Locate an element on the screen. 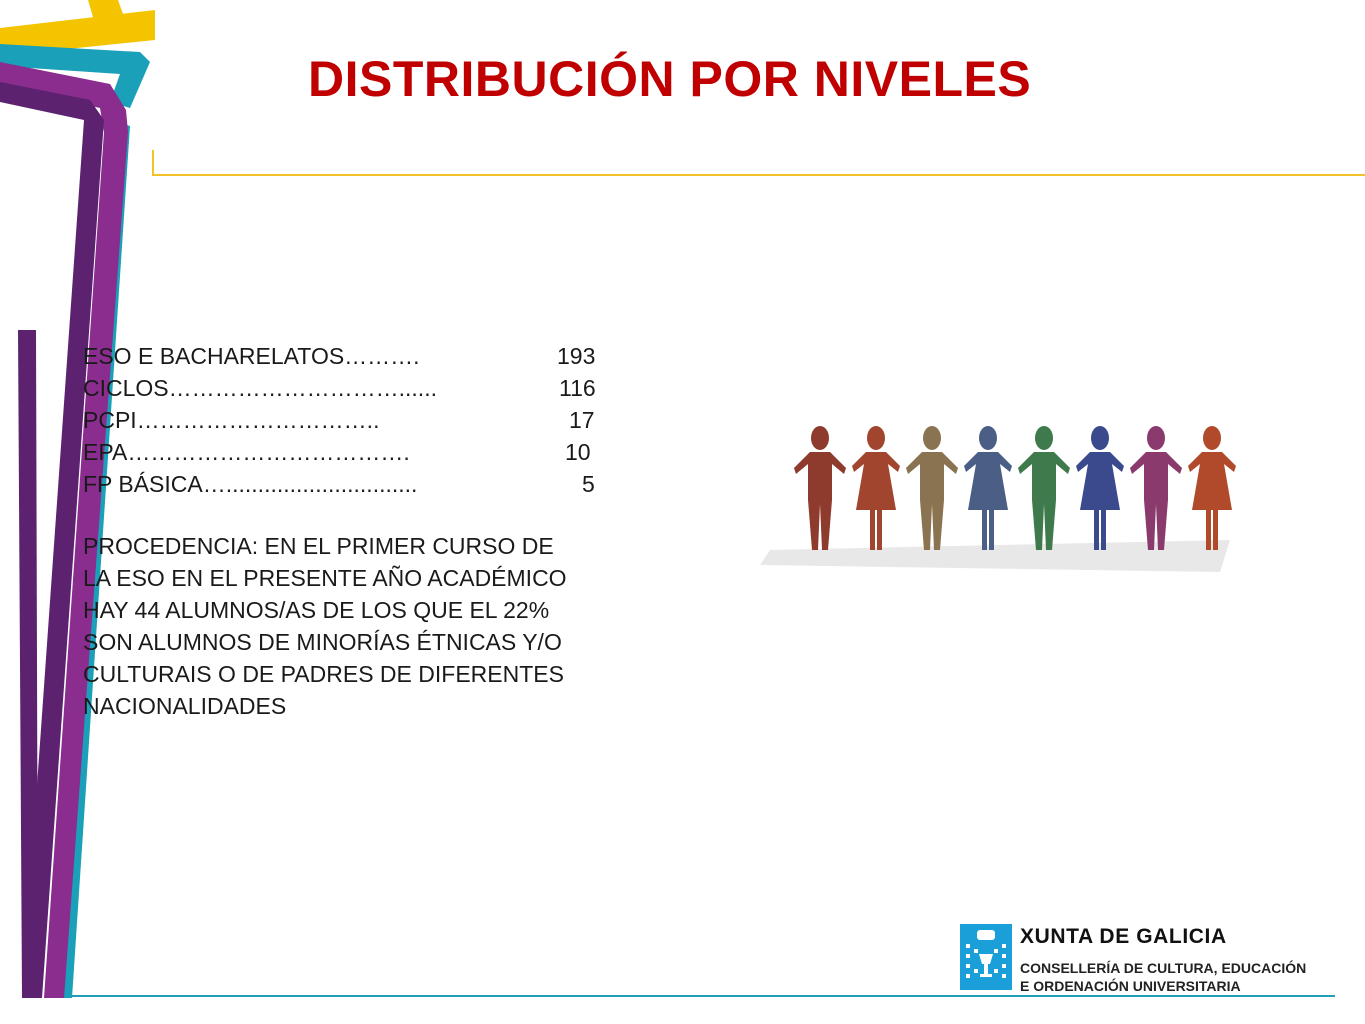  logo-org-name: XUNTA DE GALICIA is located at coordinates (1123, 936).